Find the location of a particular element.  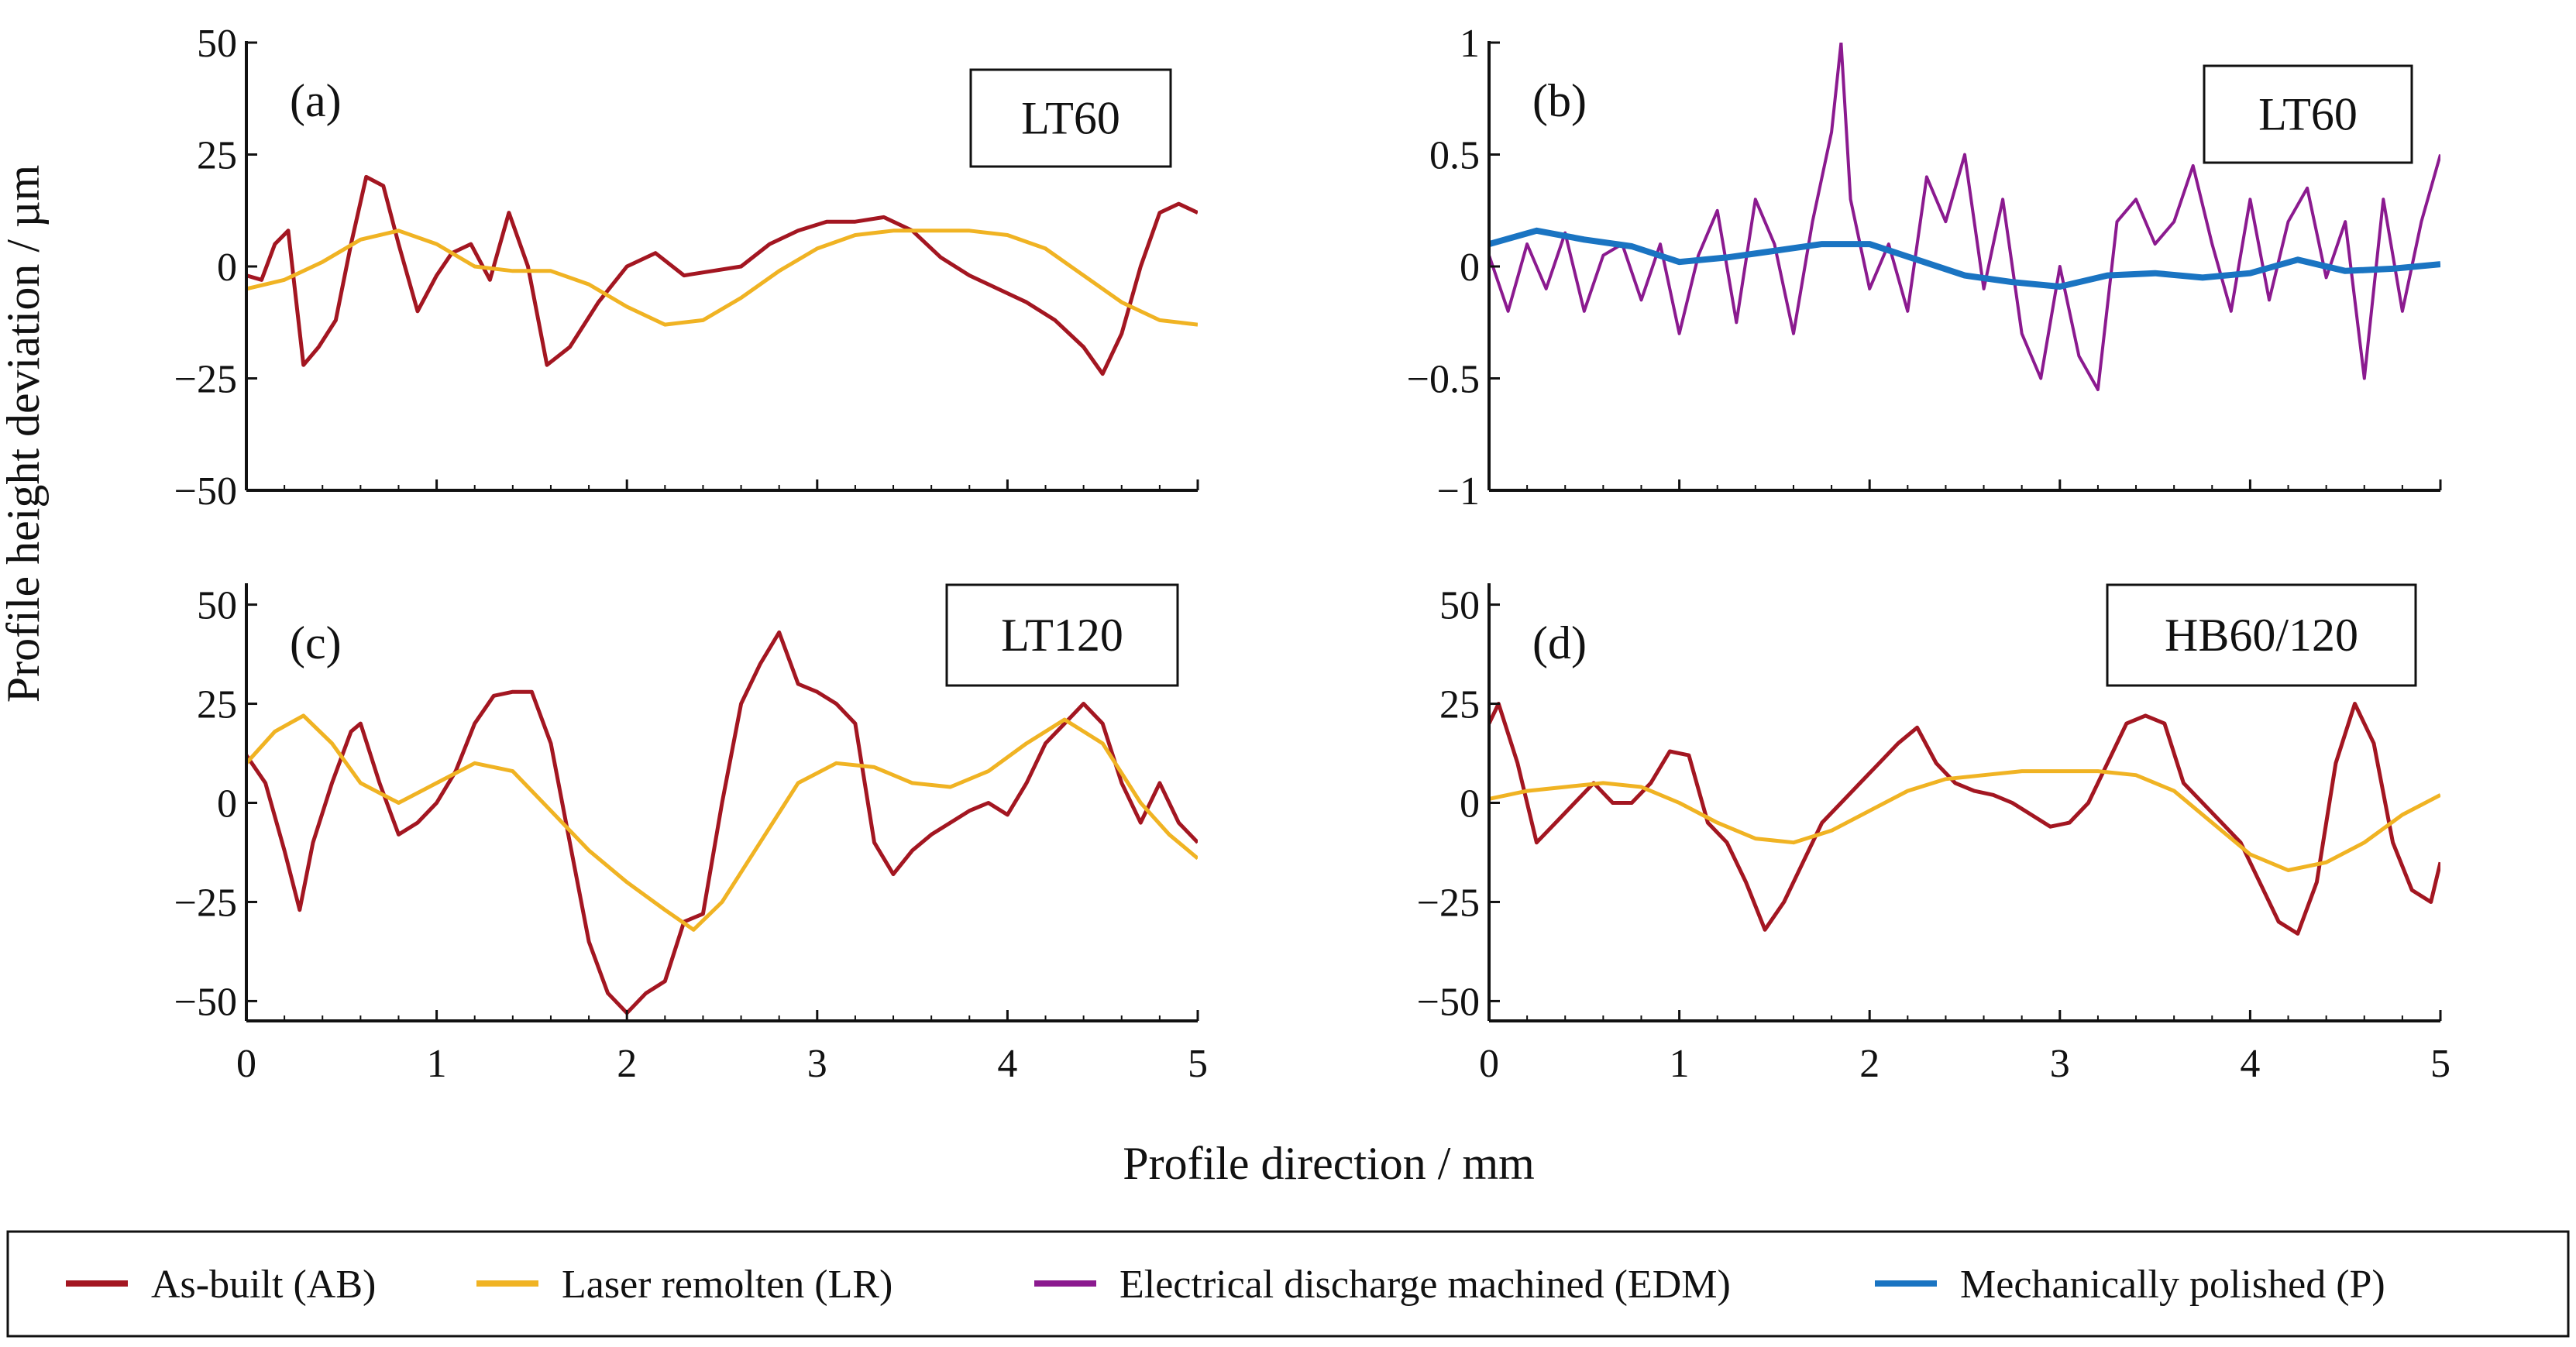

panel-b: −1 −0.5 0 0.5 1 (b) LT60 is located at coordinates (1924, 268).